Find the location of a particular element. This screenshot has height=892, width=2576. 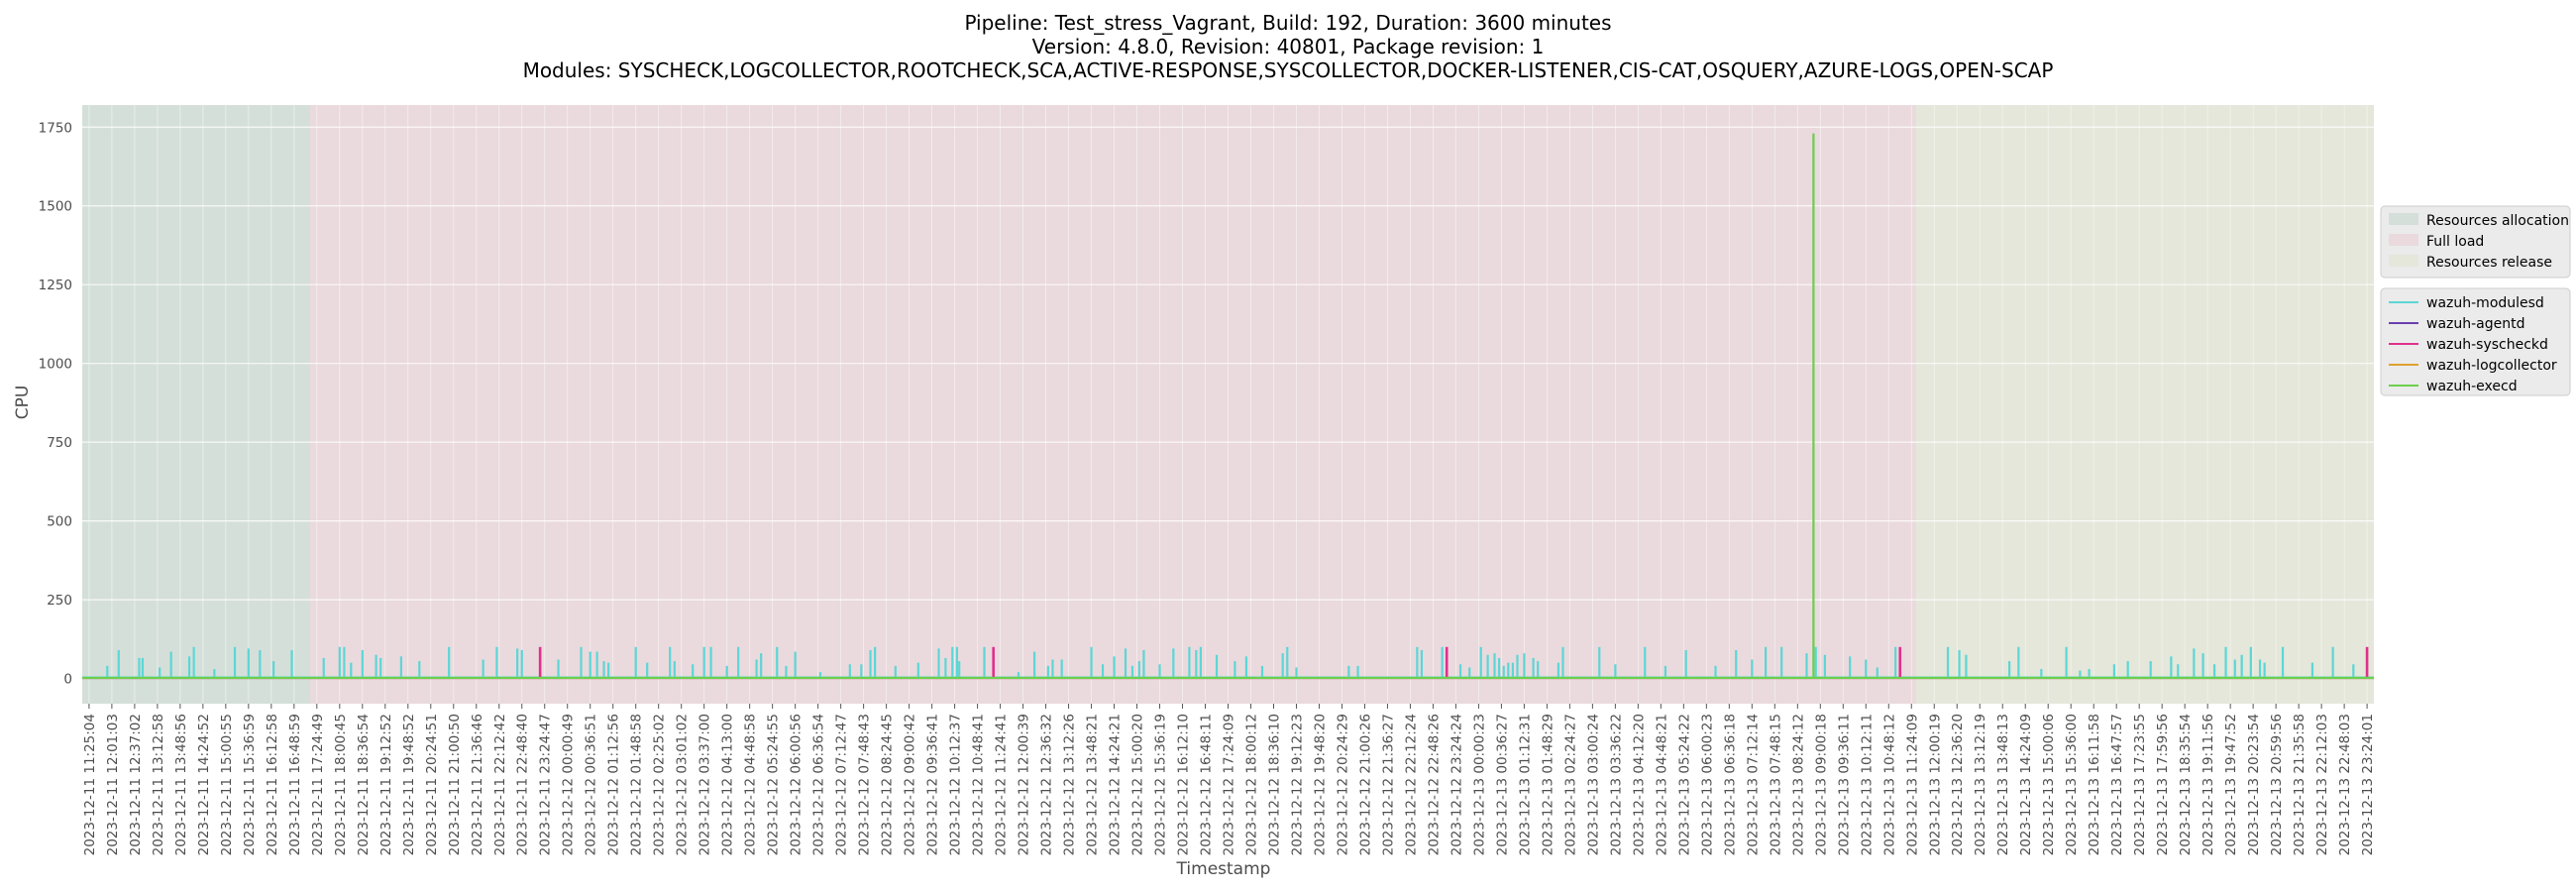

y-tick-label: 1750 is located at coordinates (55, 128).